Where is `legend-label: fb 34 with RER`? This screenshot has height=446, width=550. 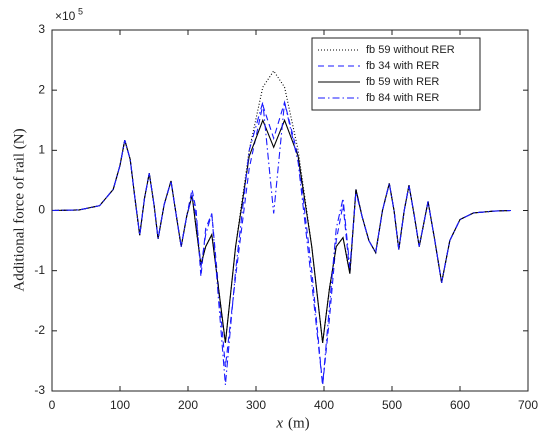
legend-label: fb 34 with RER is located at coordinates (402, 66).